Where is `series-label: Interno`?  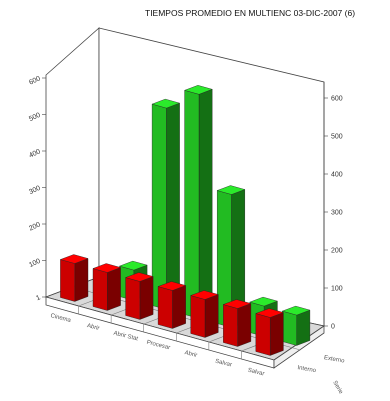 series-label: Interno is located at coordinates (307, 369).